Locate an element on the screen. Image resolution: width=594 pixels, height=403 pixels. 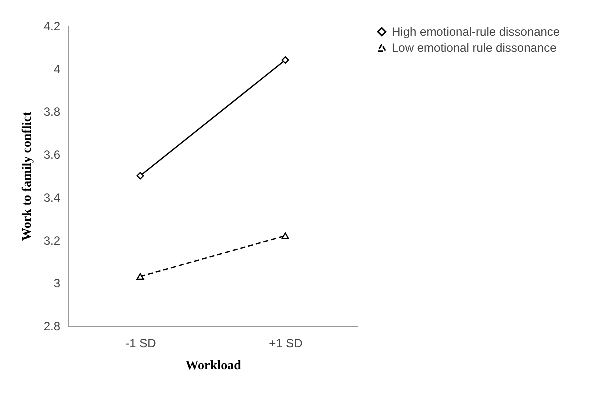
y-tick-label: 3.2 is located at coordinates (52, 241).